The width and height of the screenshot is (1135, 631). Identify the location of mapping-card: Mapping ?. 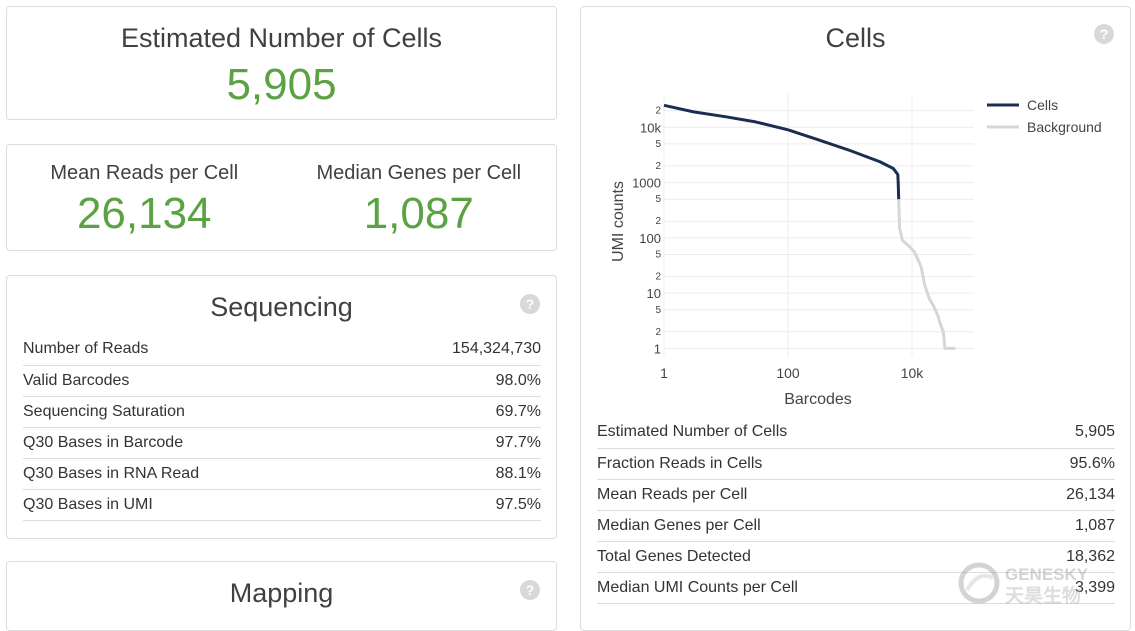
(281, 596).